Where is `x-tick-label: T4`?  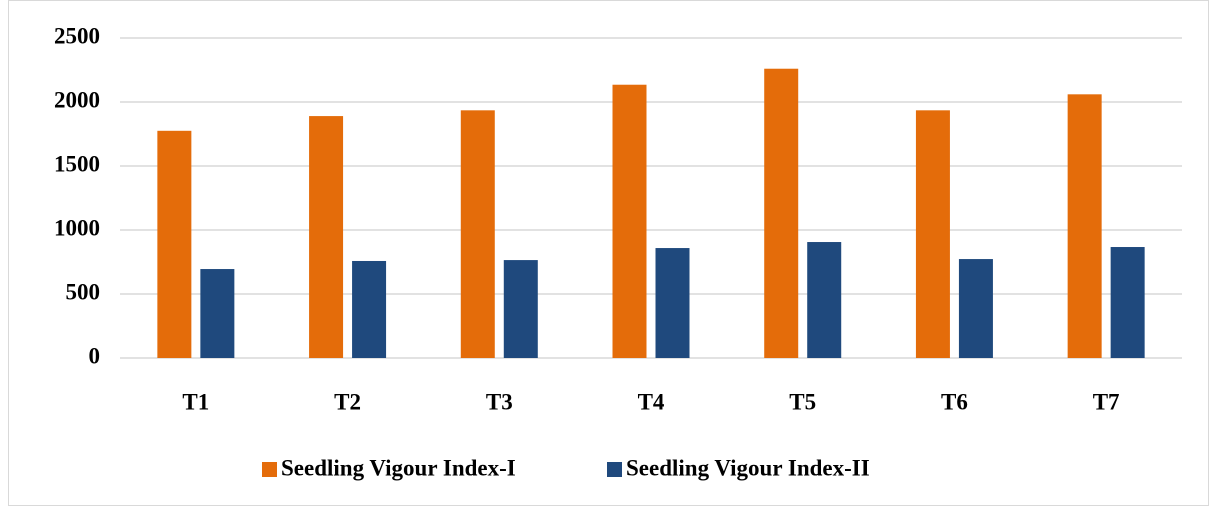
x-tick-label: T4 is located at coordinates (651, 401).